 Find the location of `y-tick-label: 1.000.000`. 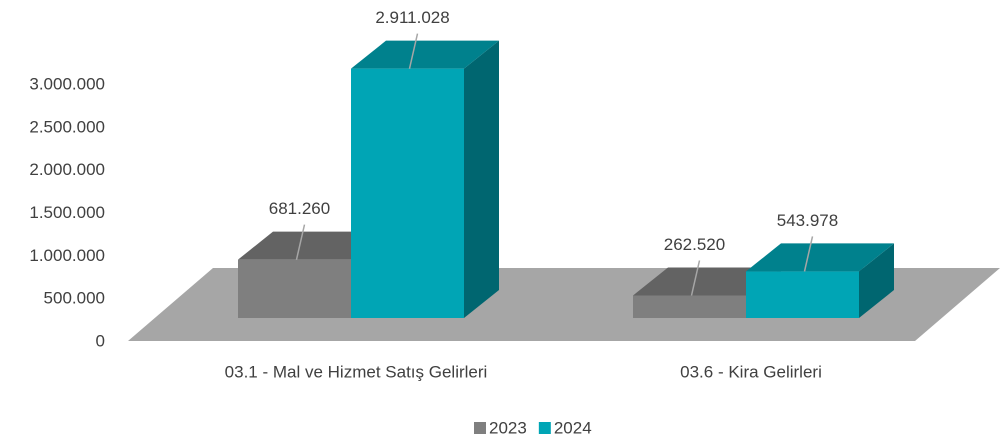

y-tick-label: 1.000.000 is located at coordinates (67, 255).